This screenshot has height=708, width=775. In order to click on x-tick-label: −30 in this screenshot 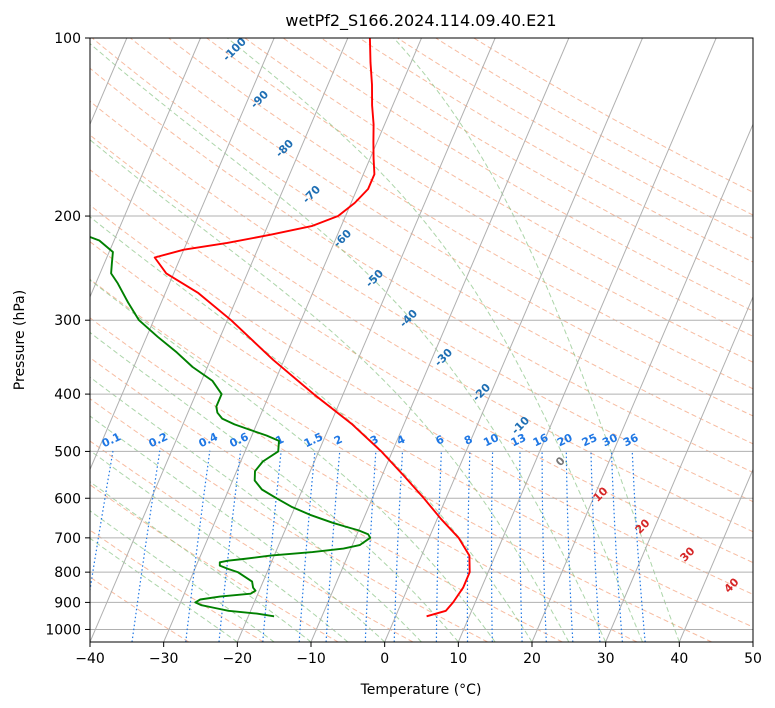, I will do `click(164, 659)`.